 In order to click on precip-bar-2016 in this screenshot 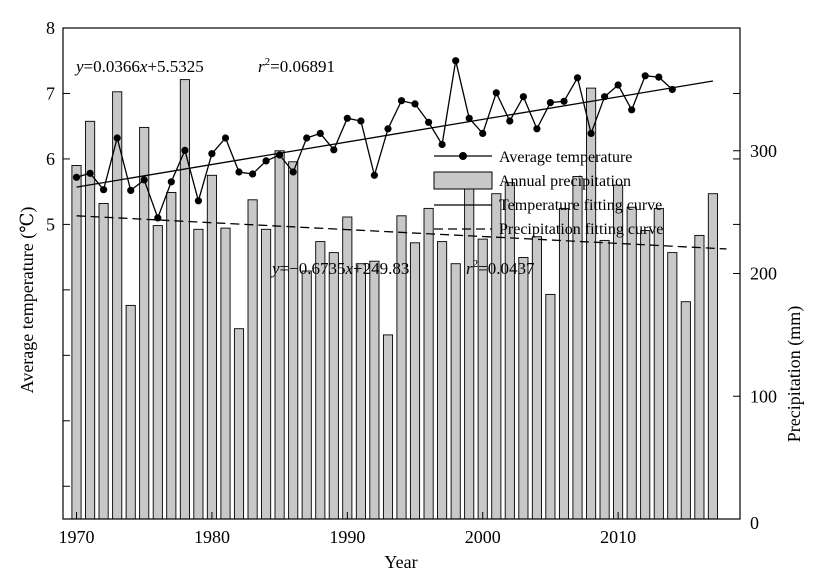, I will do `click(699, 377)`.